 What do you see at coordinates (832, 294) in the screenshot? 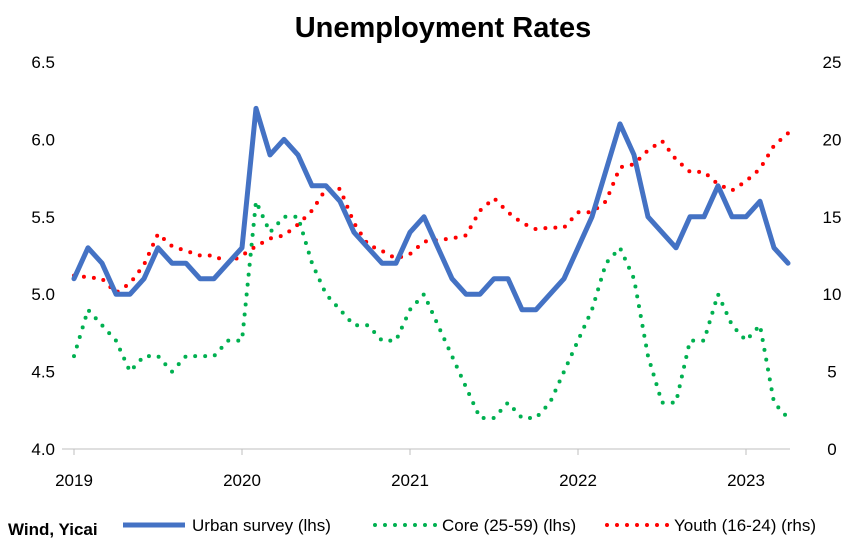
I see `y-right-tick-label: 10` at bounding box center [832, 294].